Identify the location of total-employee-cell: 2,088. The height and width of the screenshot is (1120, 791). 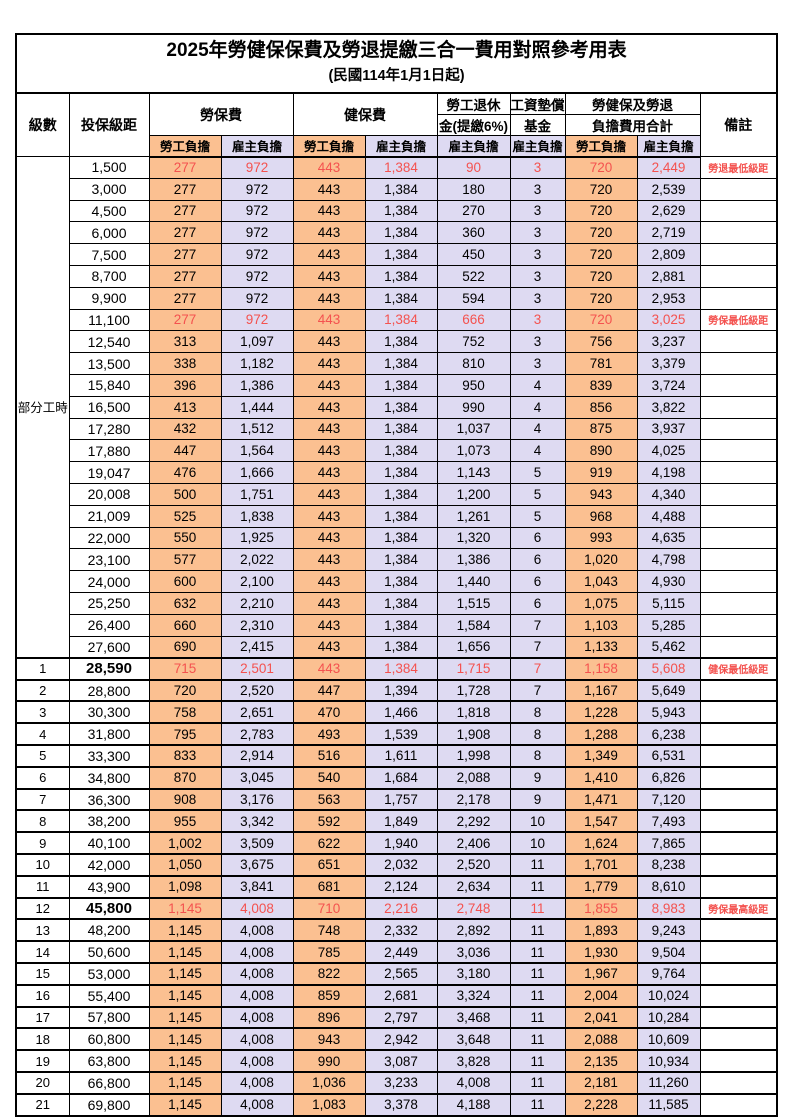
(601, 1039).